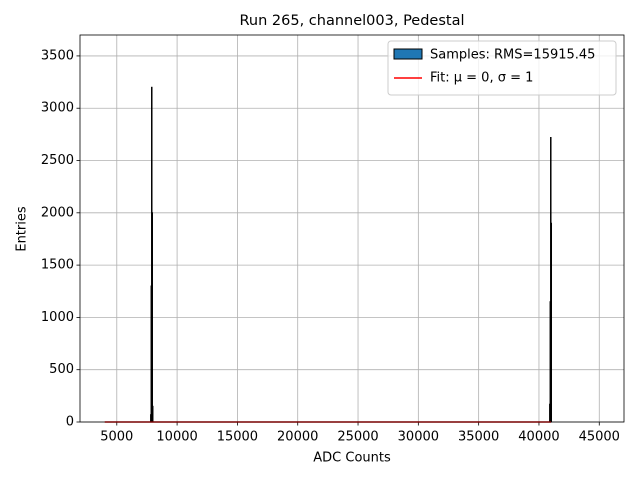 The image size is (640, 480). Describe the element at coordinates (22, 229) in the screenshot. I see `y-axis-label: Entries` at that location.